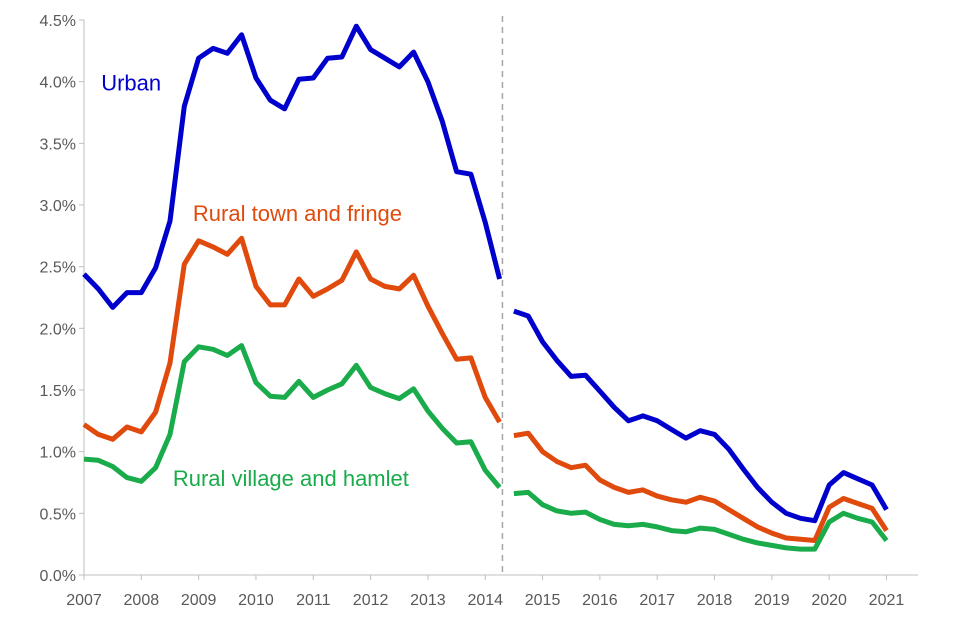 Image resolution: width=960 pixels, height=640 pixels. Describe the element at coordinates (58, 21) in the screenshot. I see `y-tick-label: 4.5%` at that location.